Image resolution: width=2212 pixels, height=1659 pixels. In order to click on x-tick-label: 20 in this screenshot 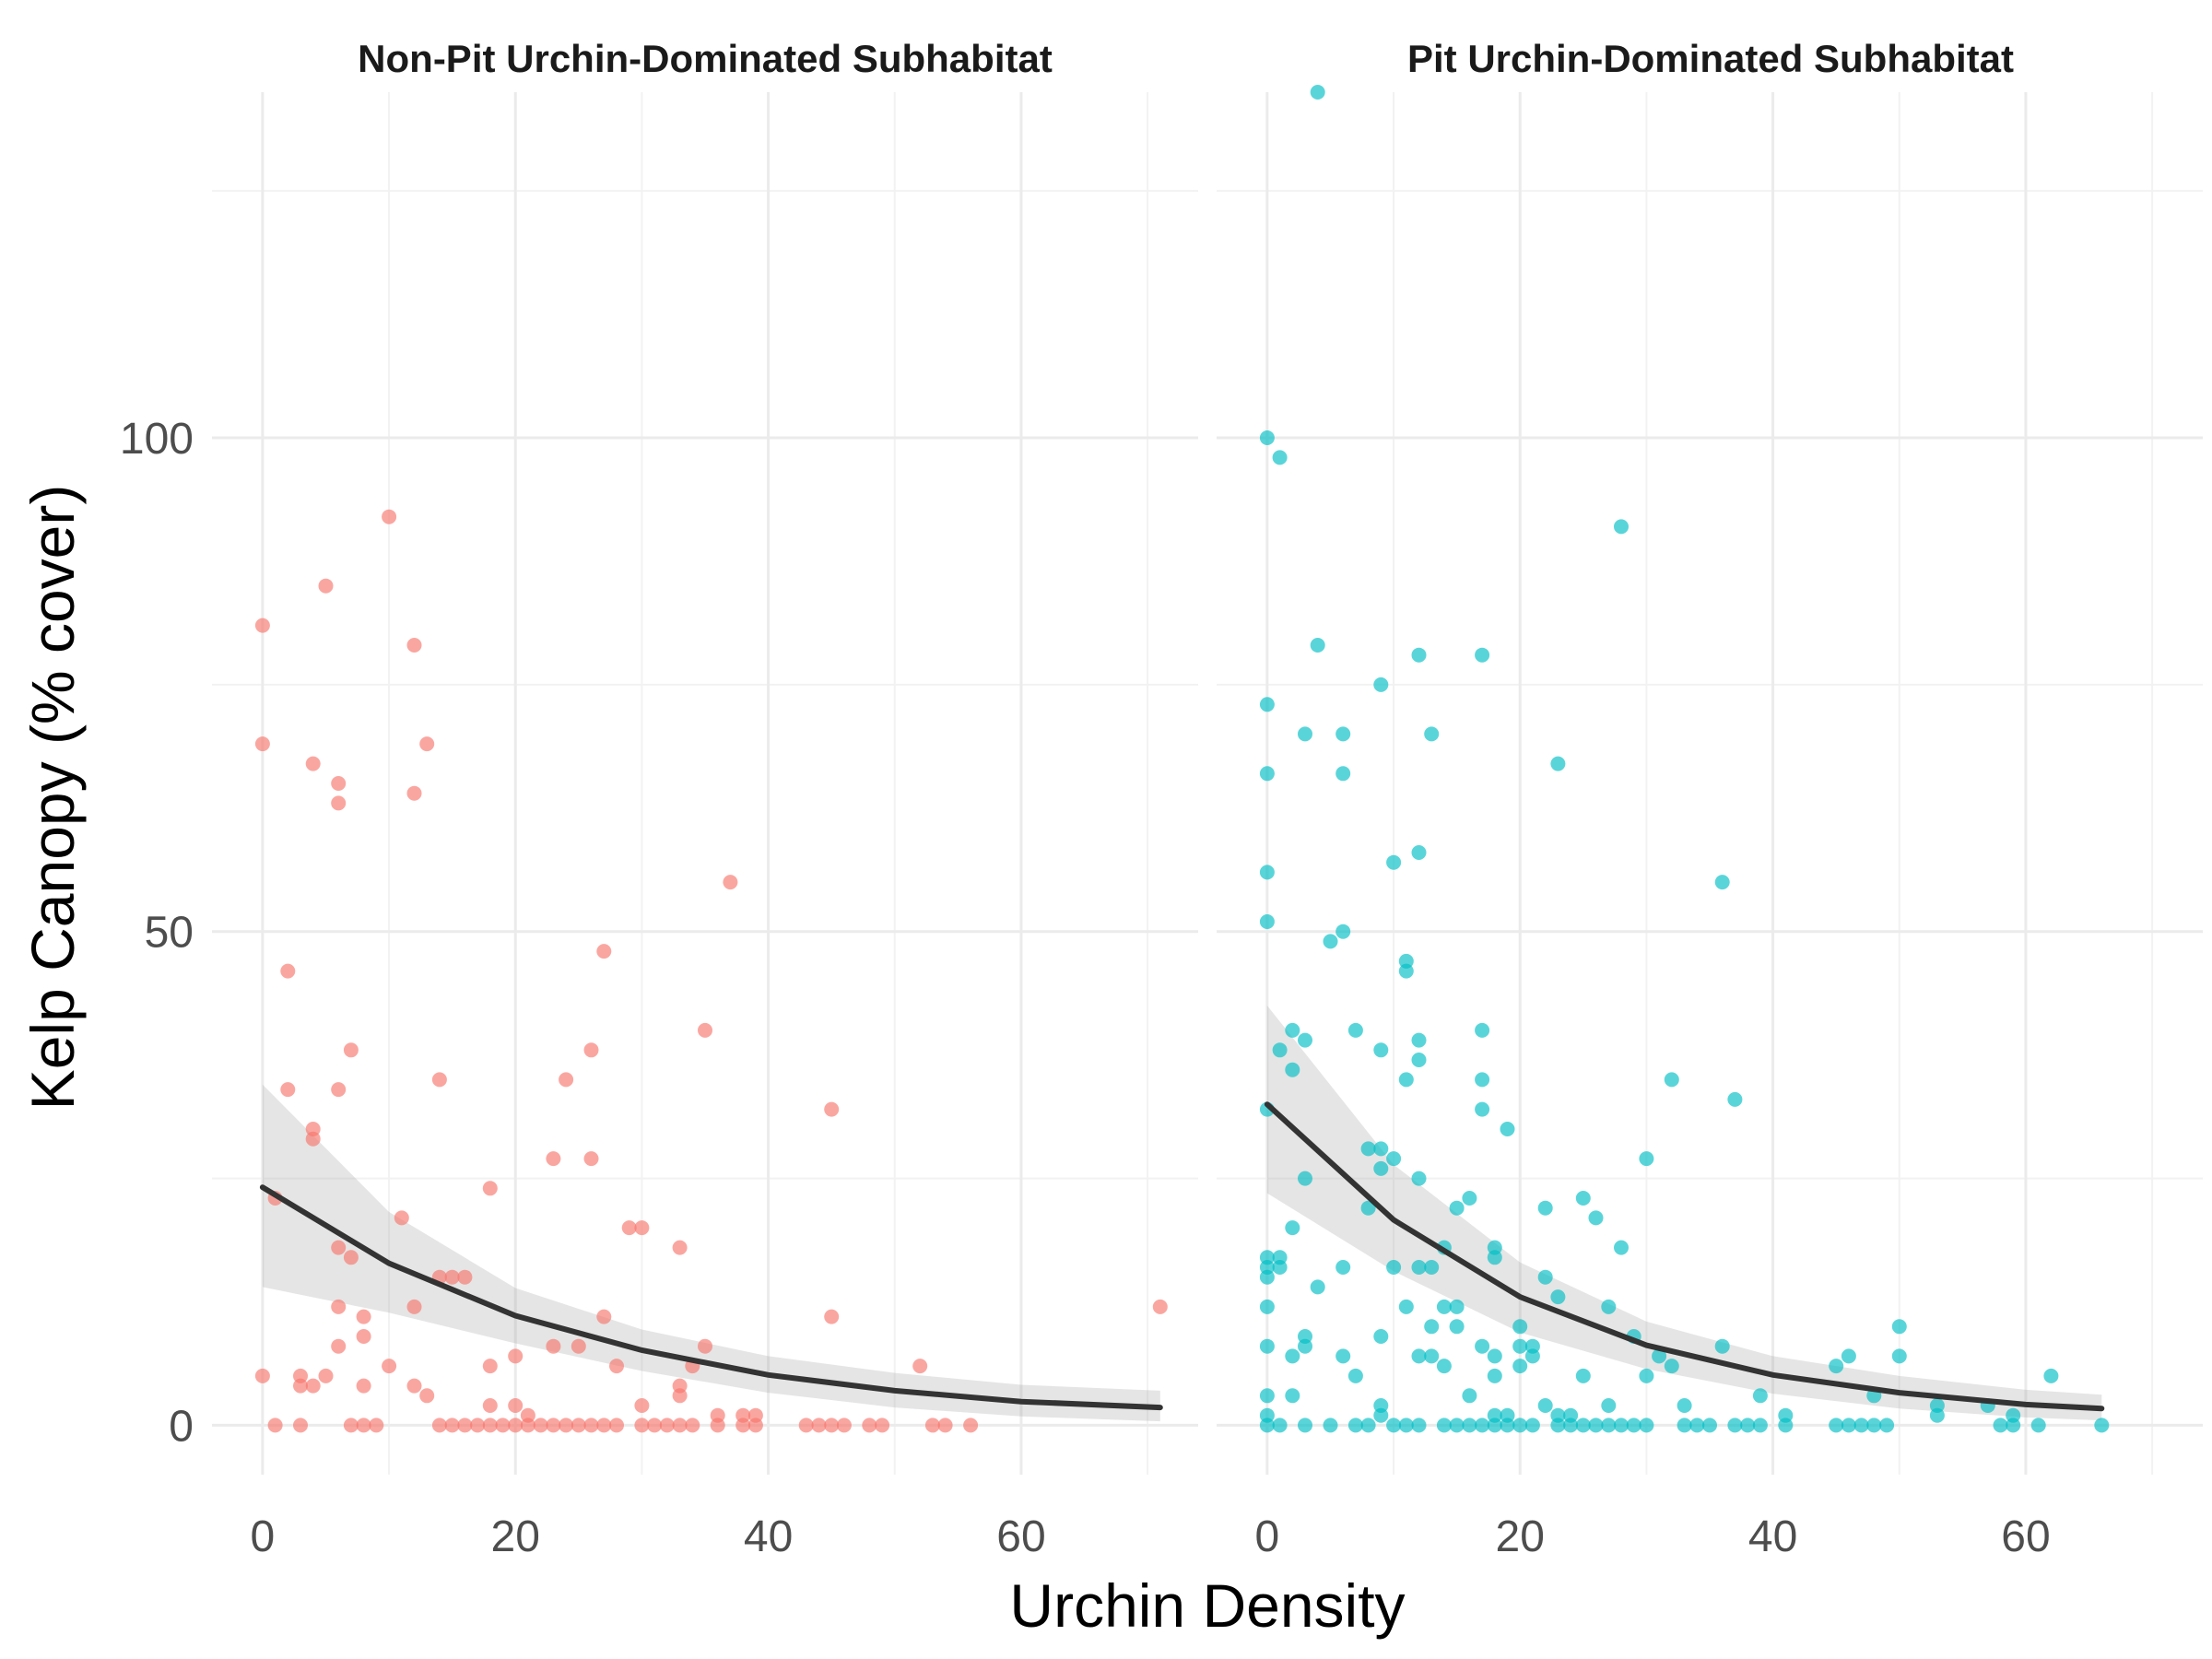, I will do `click(515, 1536)`.